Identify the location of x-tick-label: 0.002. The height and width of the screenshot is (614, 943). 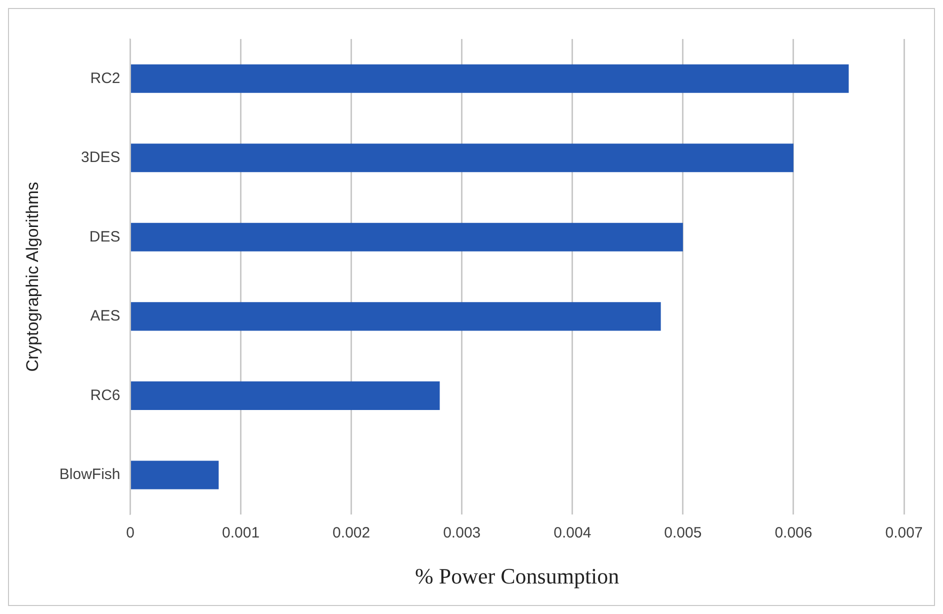
(351, 533).